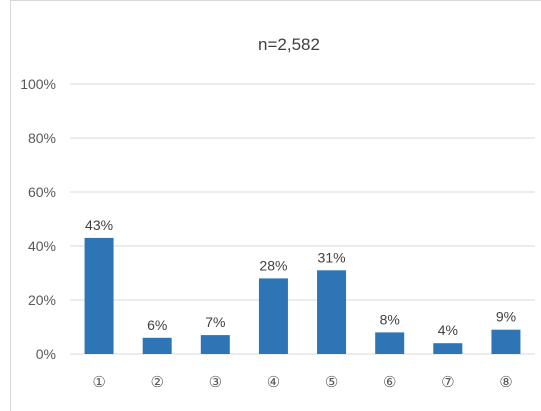 This screenshot has height=411, width=541. What do you see at coordinates (42, 300) in the screenshot?
I see `y-tick-label: 20%` at bounding box center [42, 300].